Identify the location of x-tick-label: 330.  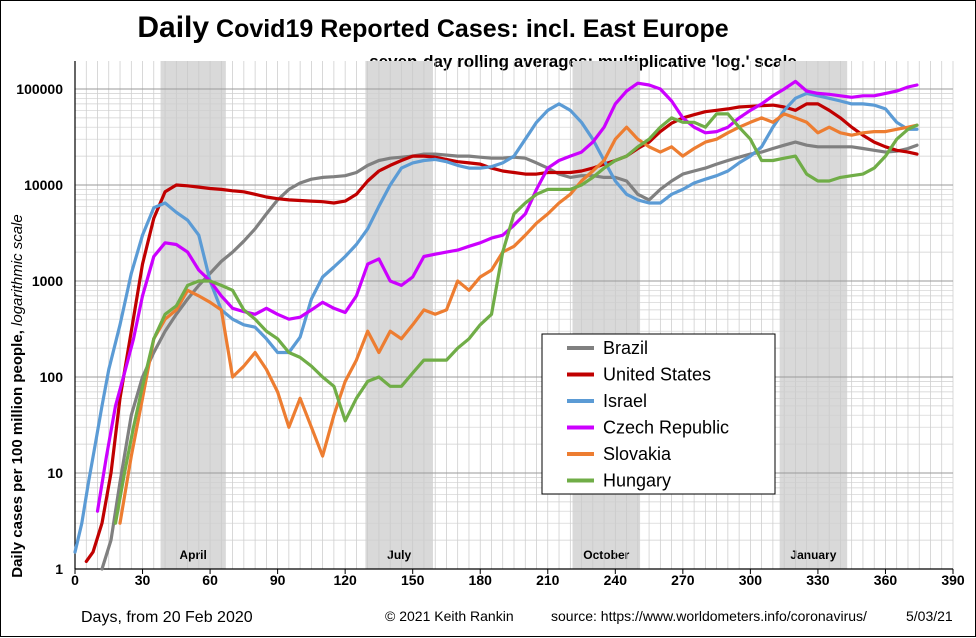
(818, 580).